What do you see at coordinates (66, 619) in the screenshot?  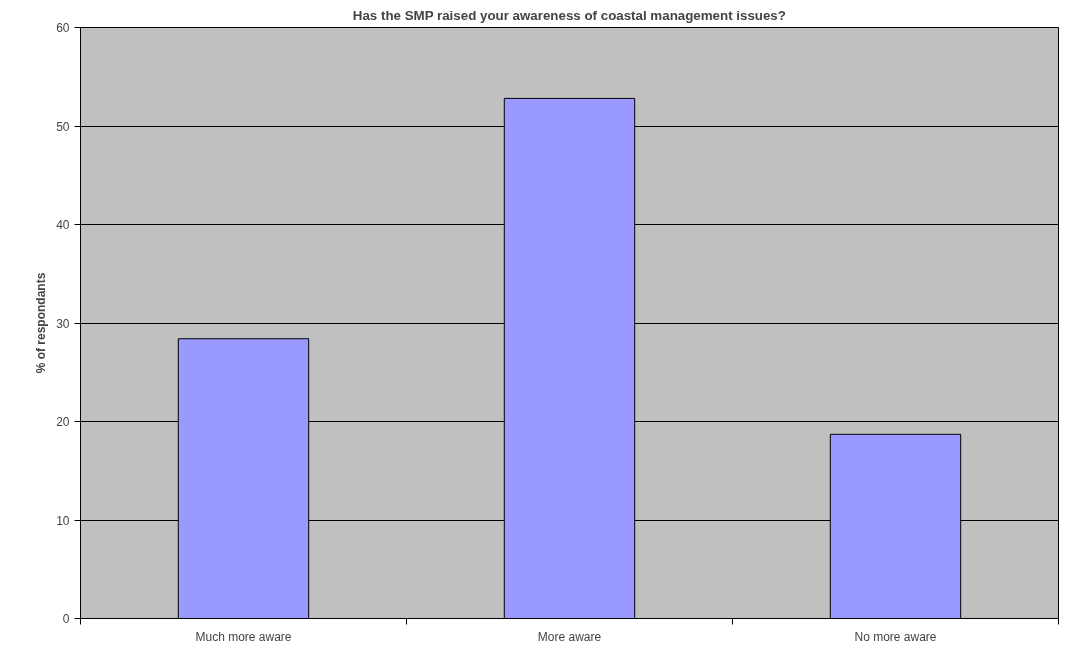 I see `y-tick-label: 0` at bounding box center [66, 619].